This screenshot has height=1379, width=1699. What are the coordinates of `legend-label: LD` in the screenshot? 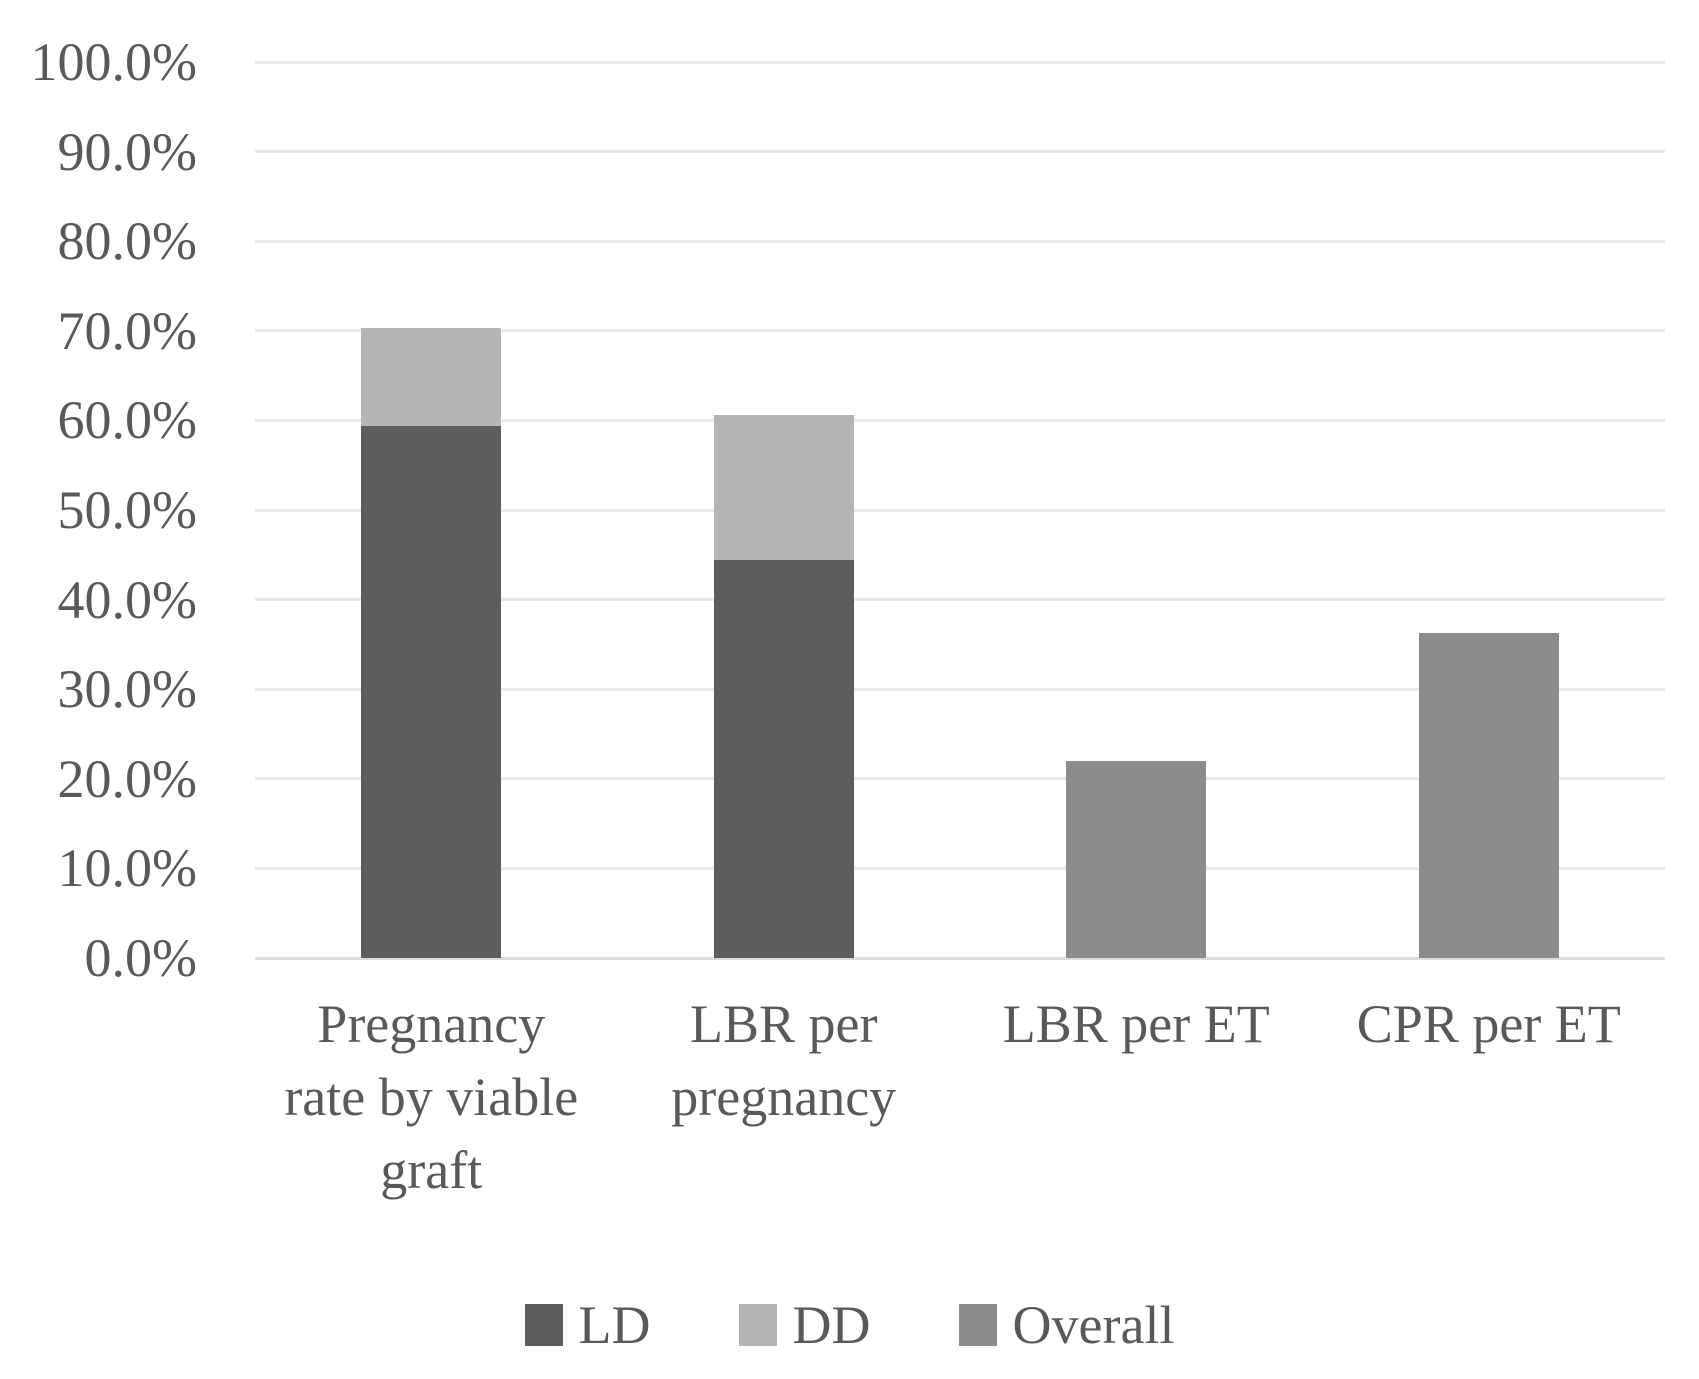 It's located at (614, 1325).